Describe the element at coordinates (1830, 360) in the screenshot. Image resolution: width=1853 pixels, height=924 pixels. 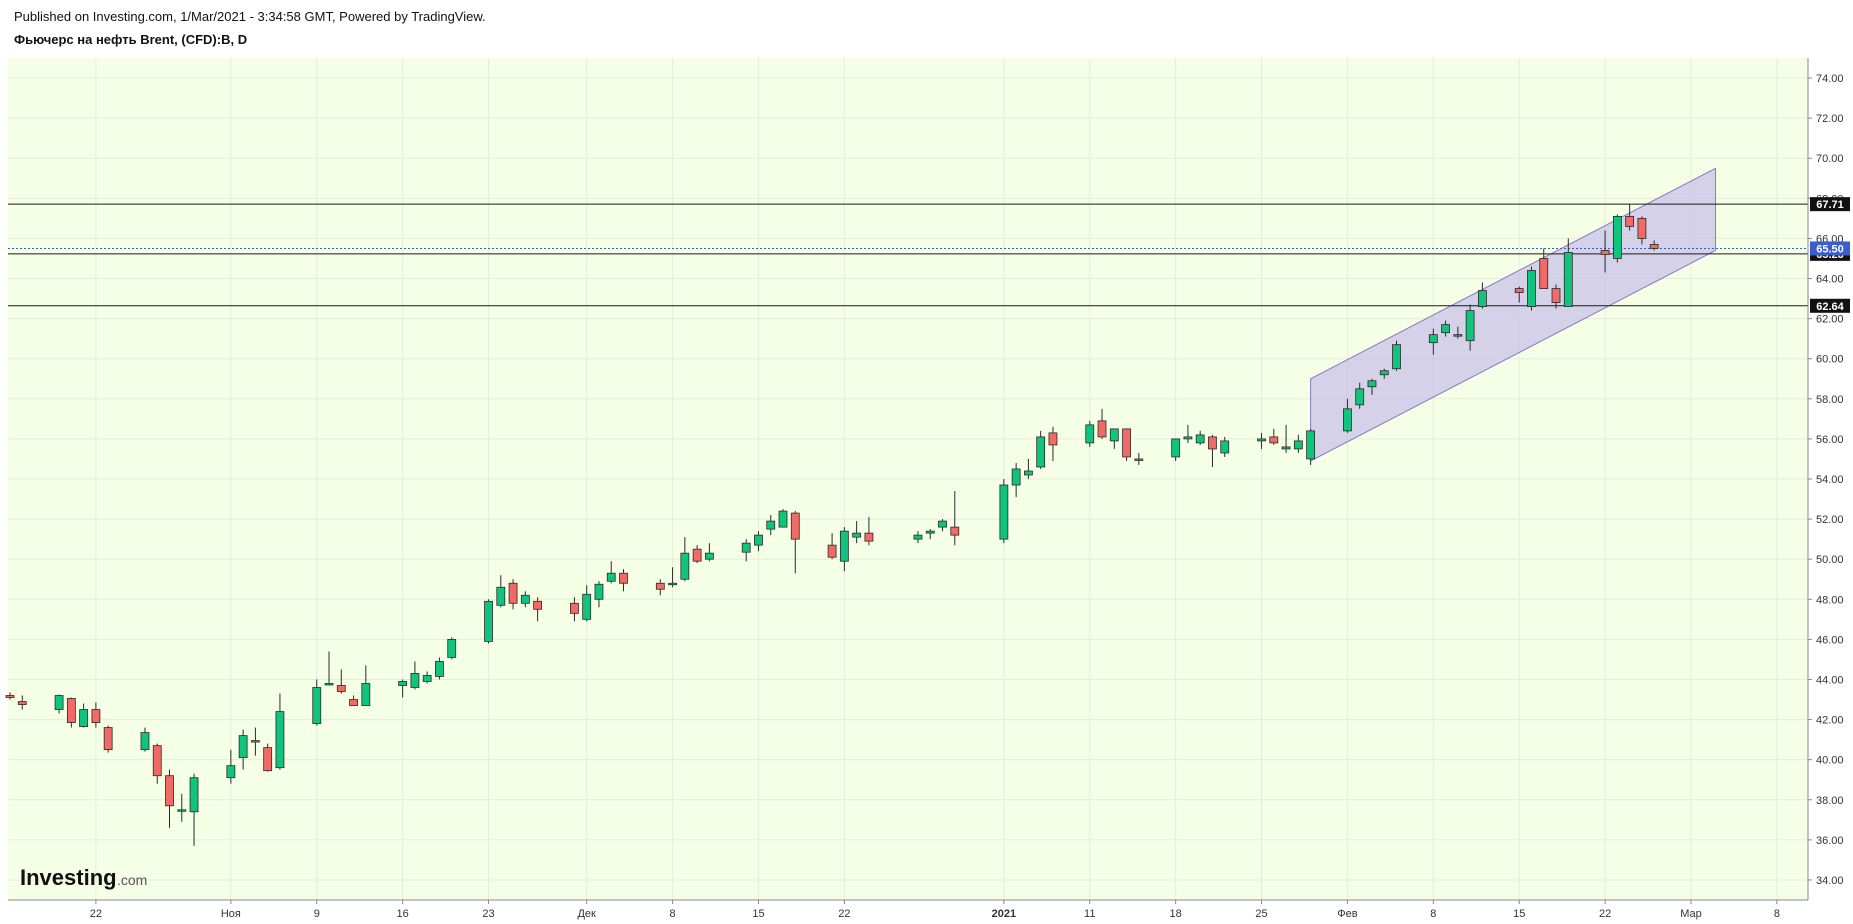
I see `price-tick-label: 60.00` at that location.